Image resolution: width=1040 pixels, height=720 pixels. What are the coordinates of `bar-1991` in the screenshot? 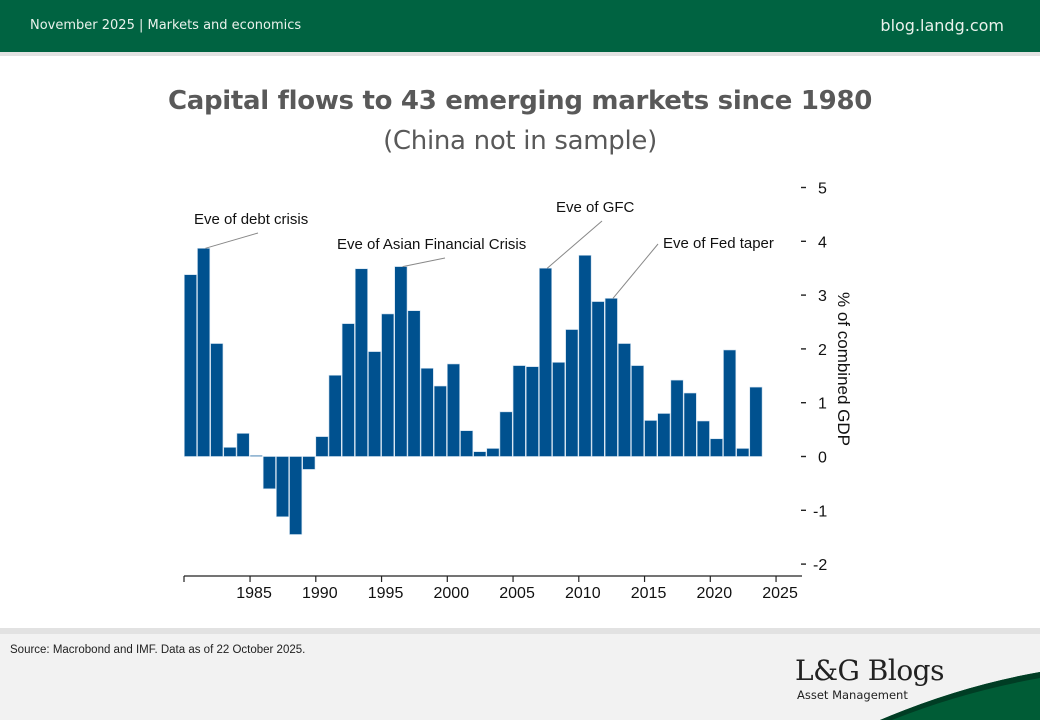 It's located at (335, 415).